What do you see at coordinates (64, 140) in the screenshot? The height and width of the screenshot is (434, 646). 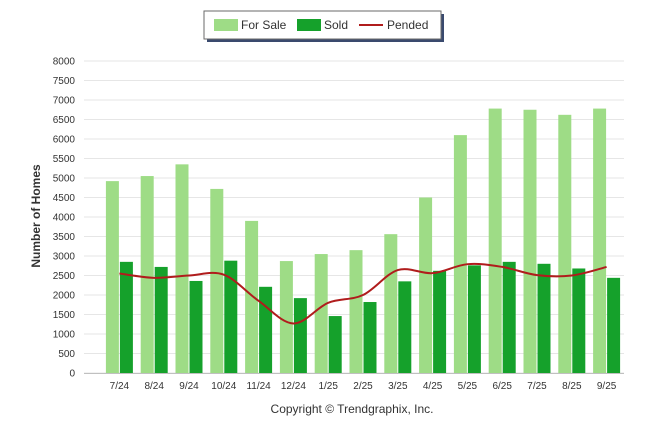 I see `y-tick-label: 6000` at bounding box center [64, 140].